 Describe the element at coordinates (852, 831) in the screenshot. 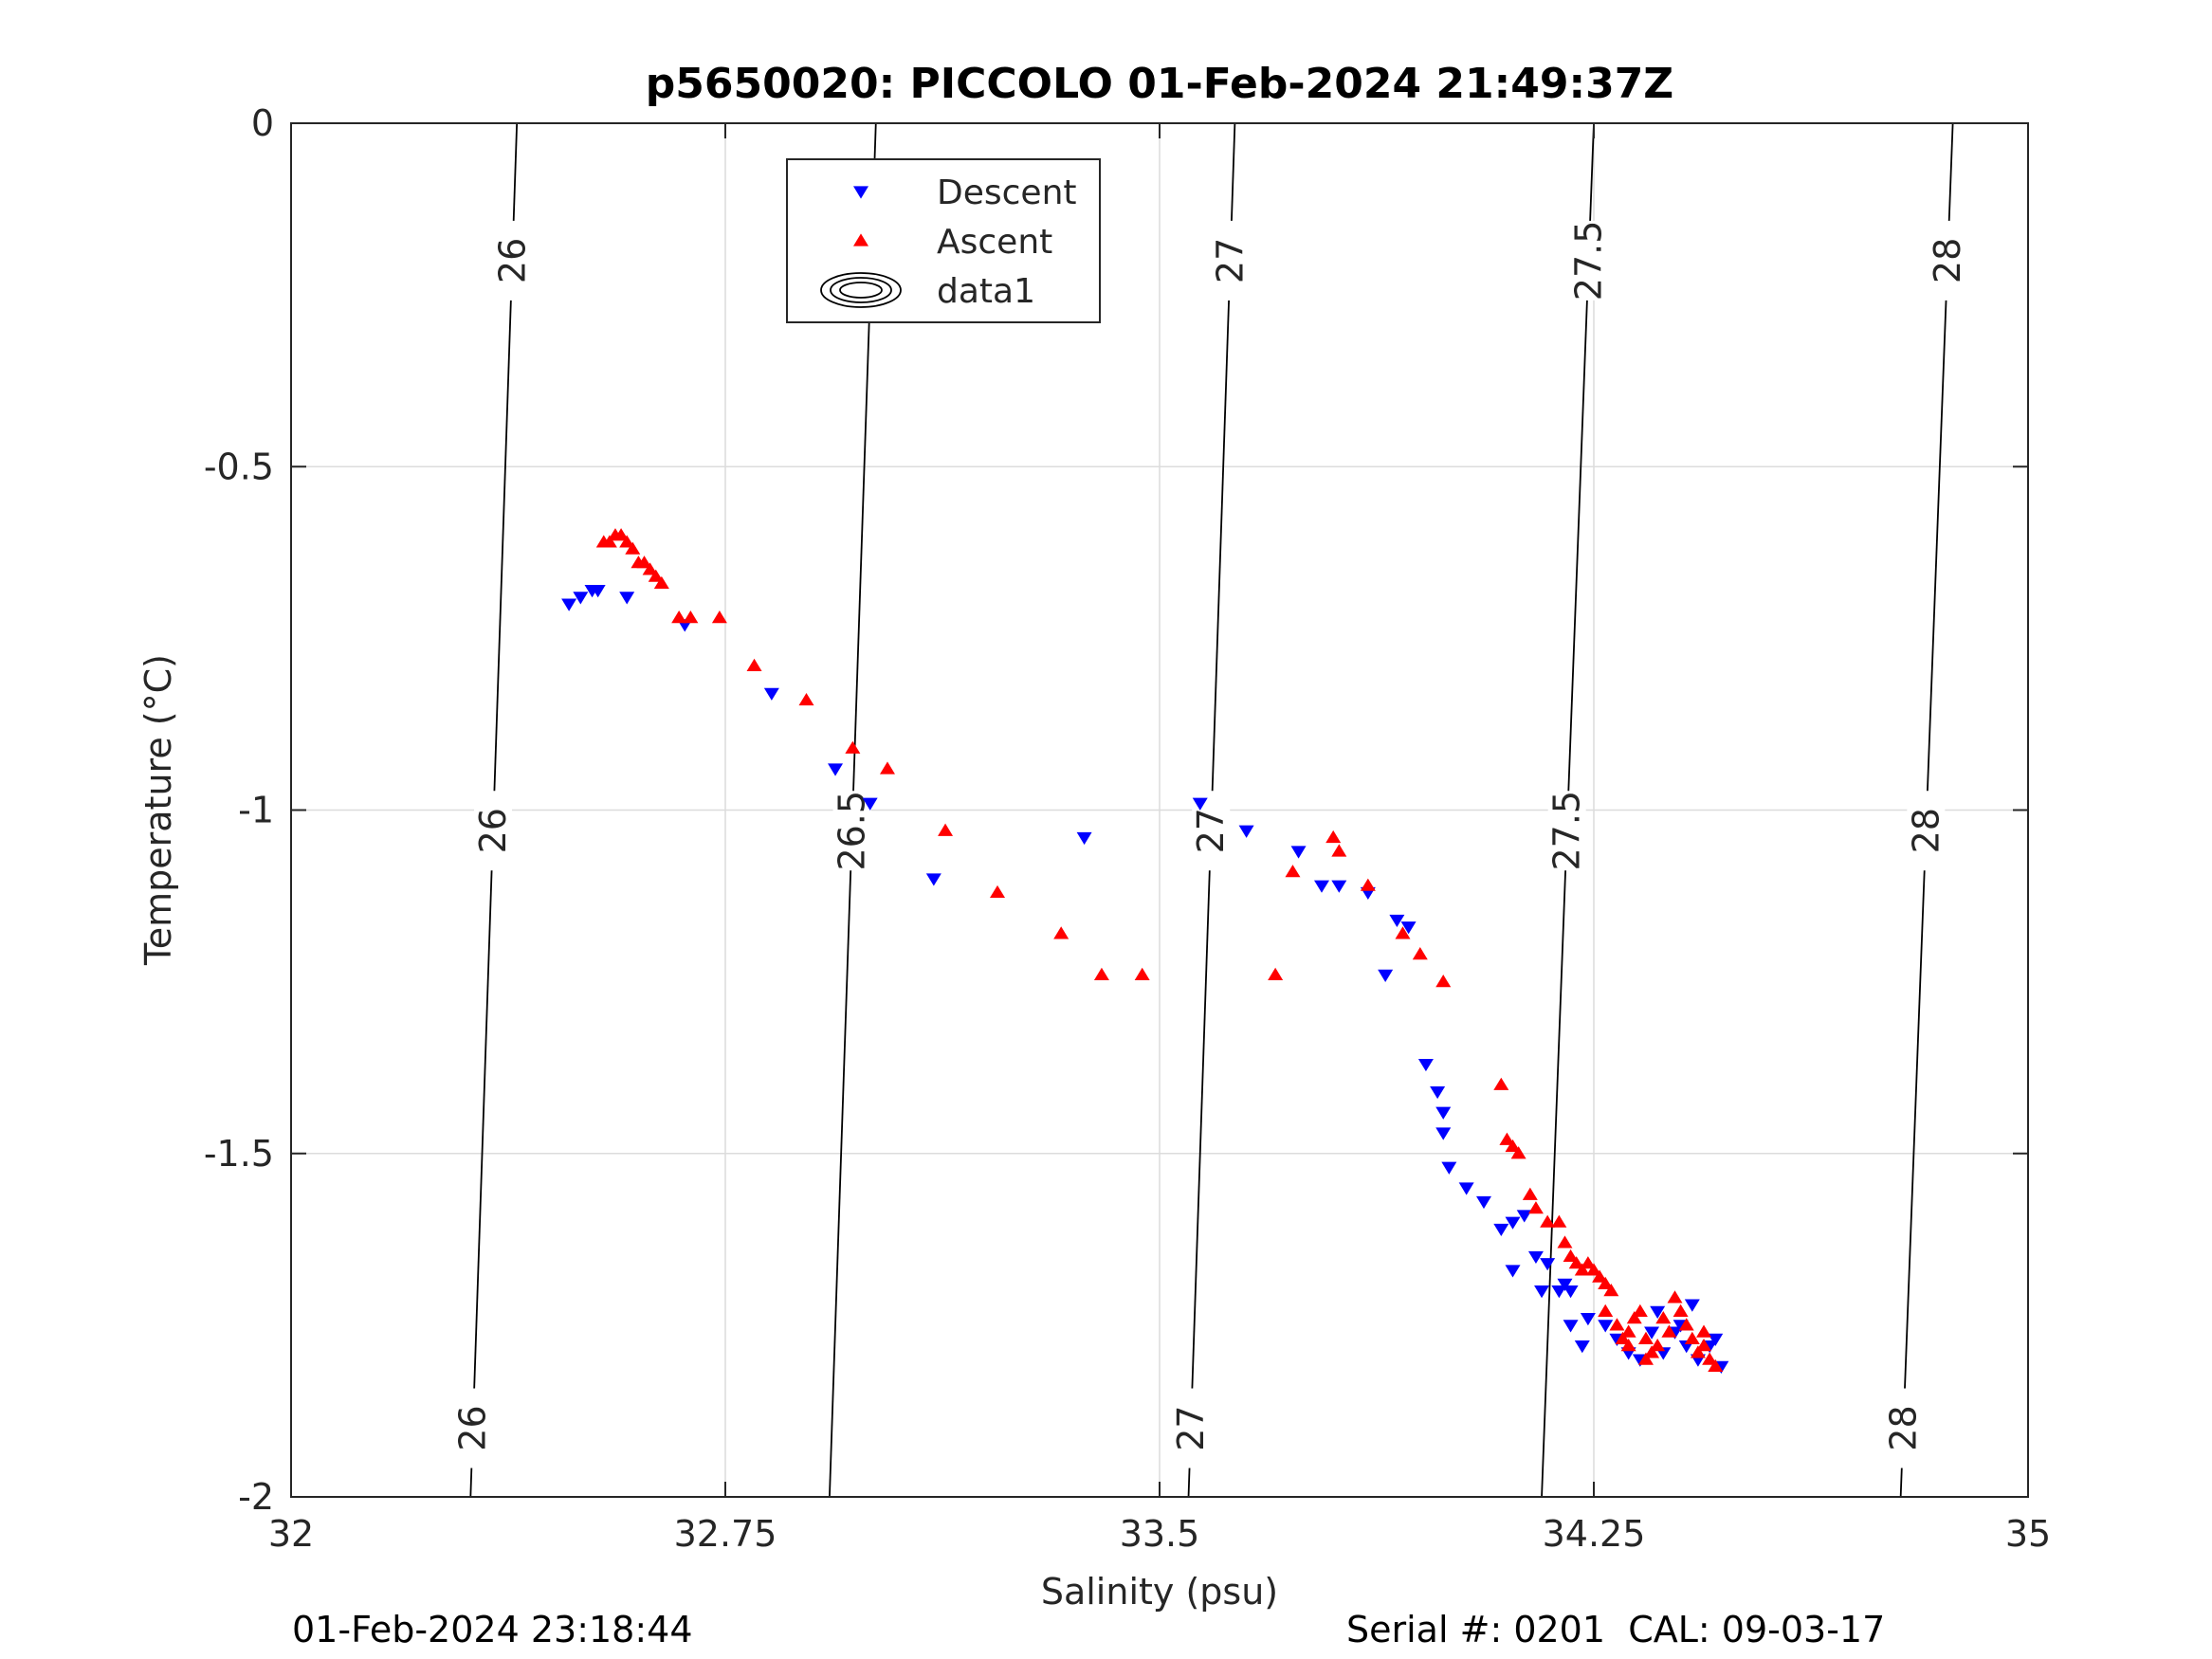

I see `contour-label: 26.5` at that location.